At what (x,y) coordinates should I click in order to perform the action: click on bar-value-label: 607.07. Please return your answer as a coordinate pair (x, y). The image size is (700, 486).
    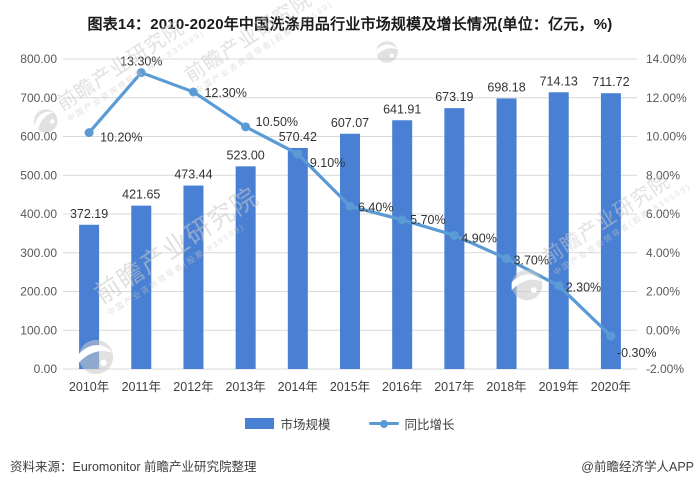
    Looking at the image, I should click on (350, 123).